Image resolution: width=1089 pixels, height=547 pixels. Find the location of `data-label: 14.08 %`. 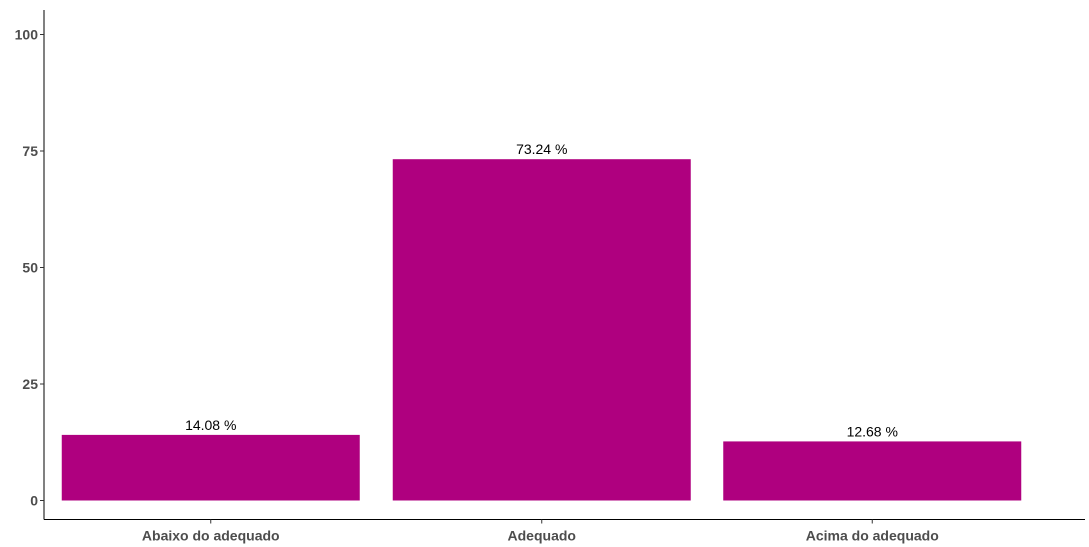

data-label: 14.08 % is located at coordinates (210, 425).